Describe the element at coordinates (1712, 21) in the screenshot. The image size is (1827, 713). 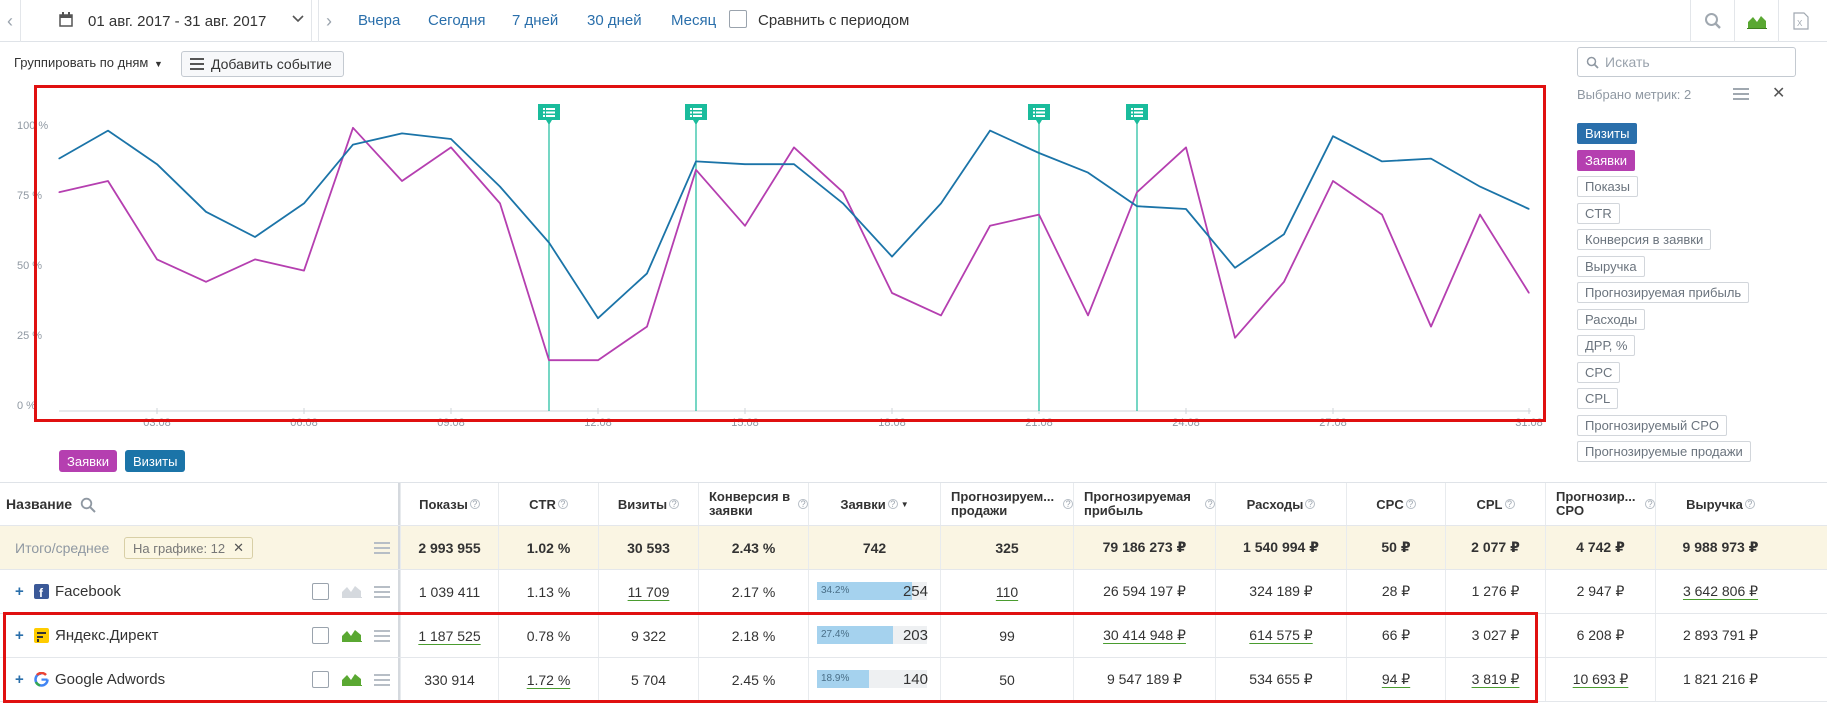
I see `search-toggle-button` at that location.